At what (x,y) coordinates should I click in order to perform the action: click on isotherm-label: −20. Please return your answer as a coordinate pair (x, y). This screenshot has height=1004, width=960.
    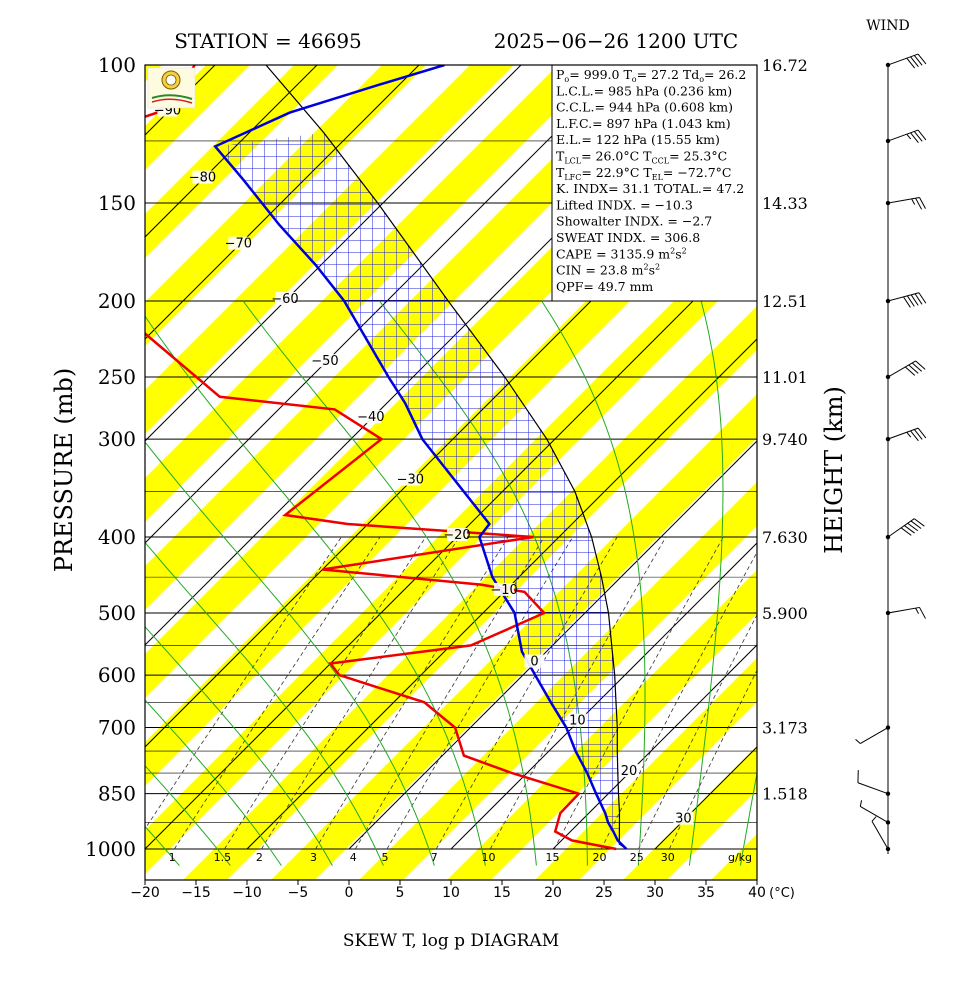
    Looking at the image, I should click on (456, 535).